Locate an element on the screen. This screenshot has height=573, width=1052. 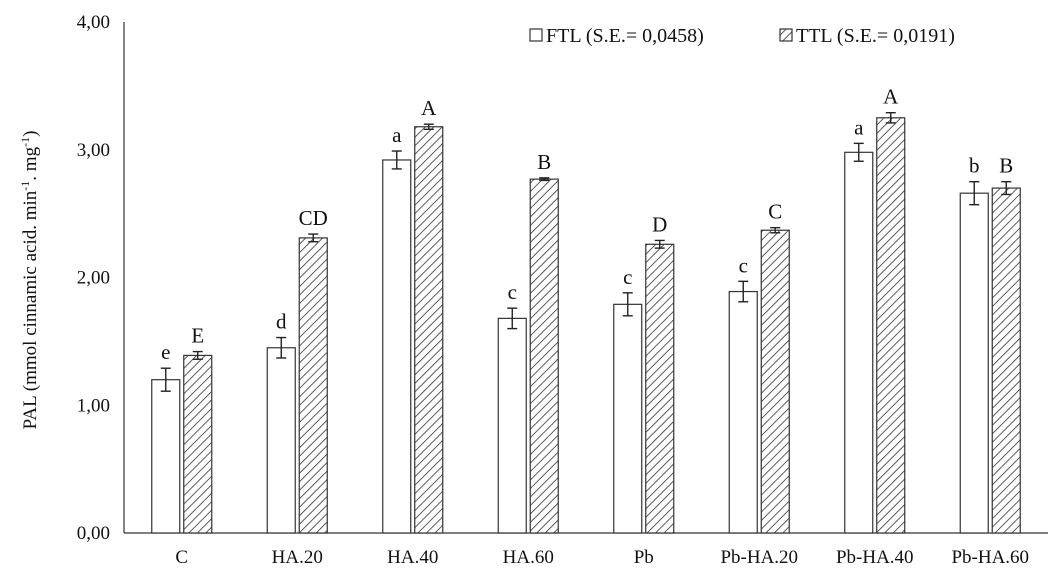
significance-letter: C is located at coordinates (775, 212).